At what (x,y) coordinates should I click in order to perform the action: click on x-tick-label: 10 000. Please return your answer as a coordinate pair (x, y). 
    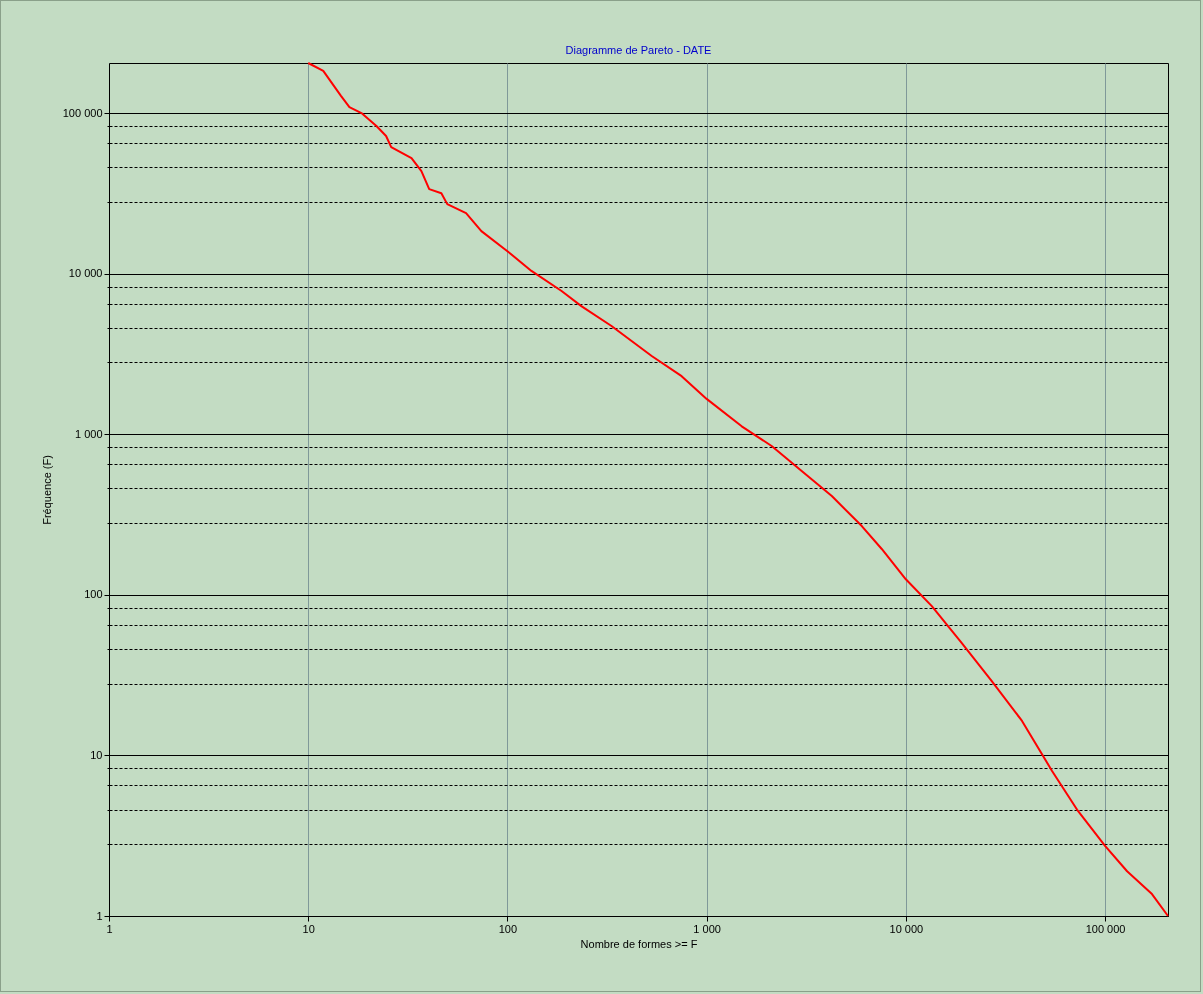
    Looking at the image, I should click on (906, 928).